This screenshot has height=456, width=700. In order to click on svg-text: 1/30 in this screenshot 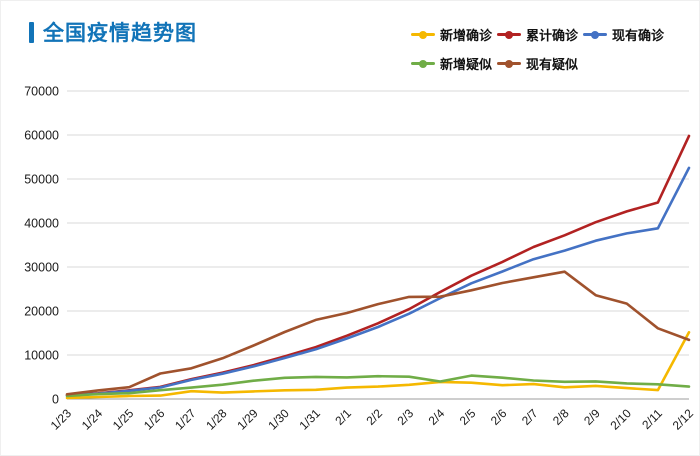, I will do `click(278, 419)`.